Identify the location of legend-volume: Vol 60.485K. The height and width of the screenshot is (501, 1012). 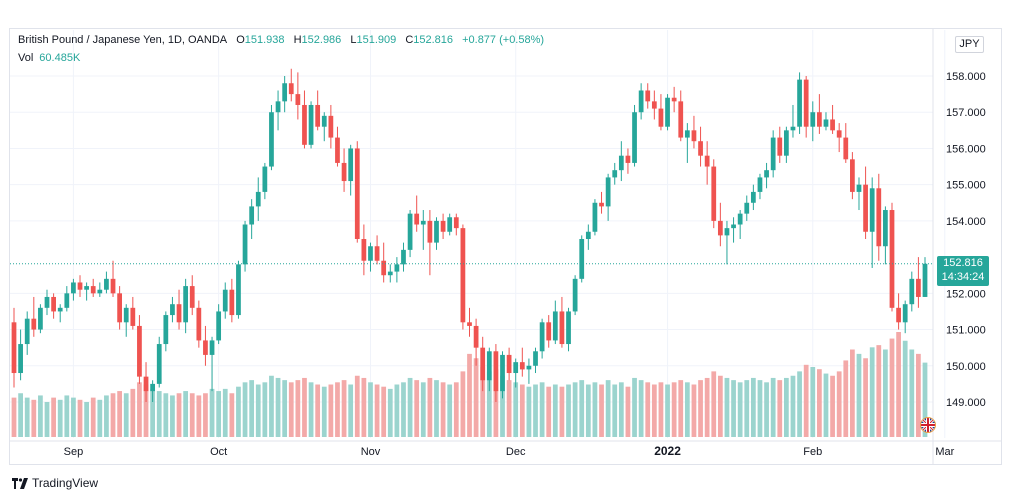
(49, 58).